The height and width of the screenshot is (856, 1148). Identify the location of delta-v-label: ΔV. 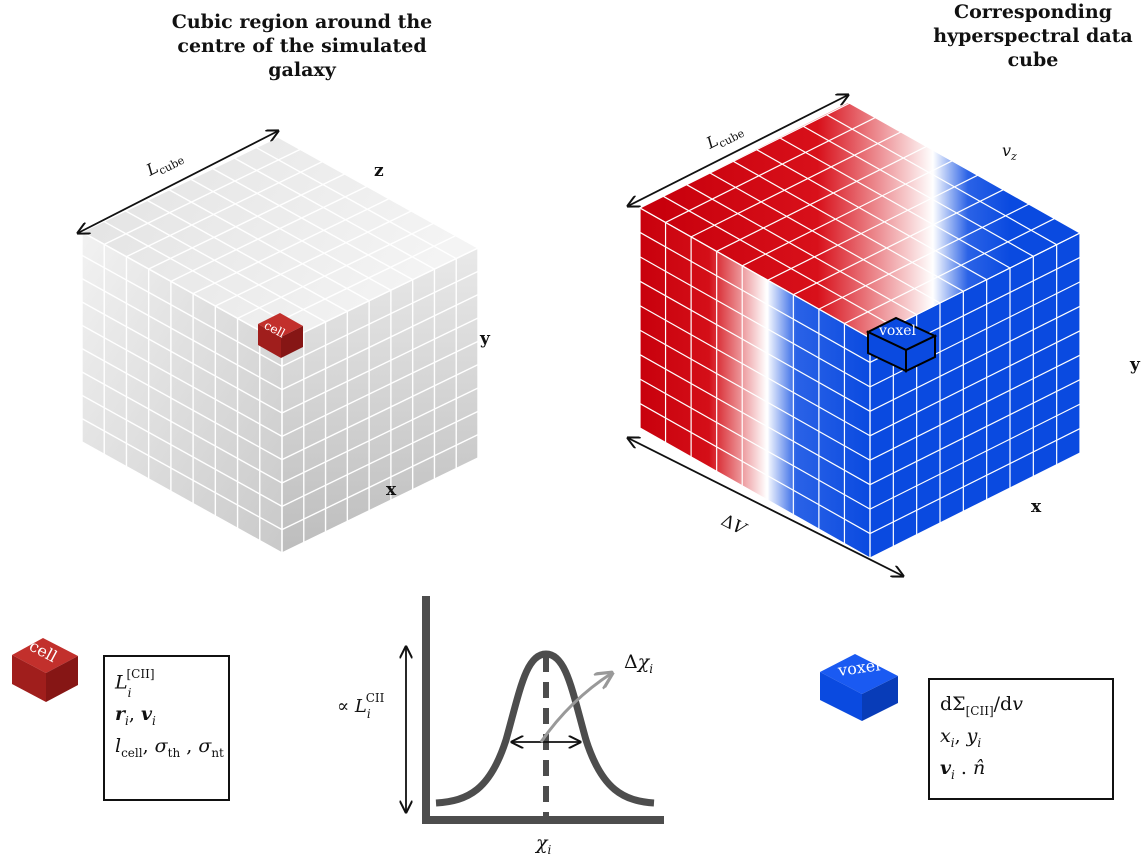
(734, 526).